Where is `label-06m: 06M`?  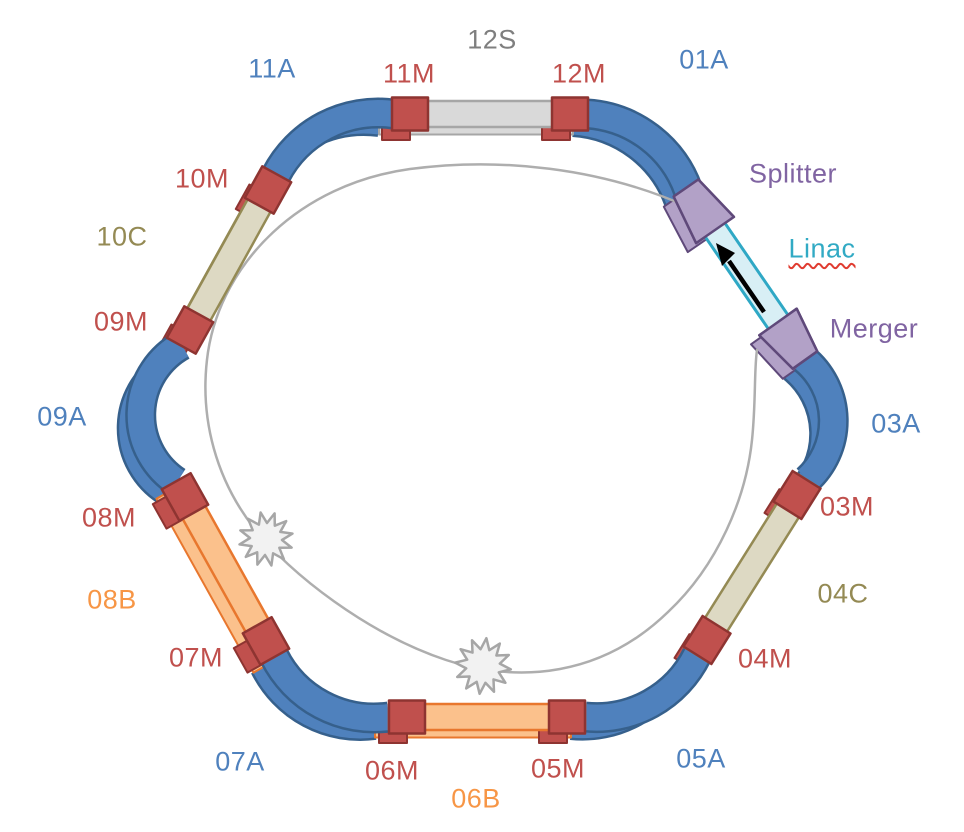
label-06m: 06M is located at coordinates (392, 770).